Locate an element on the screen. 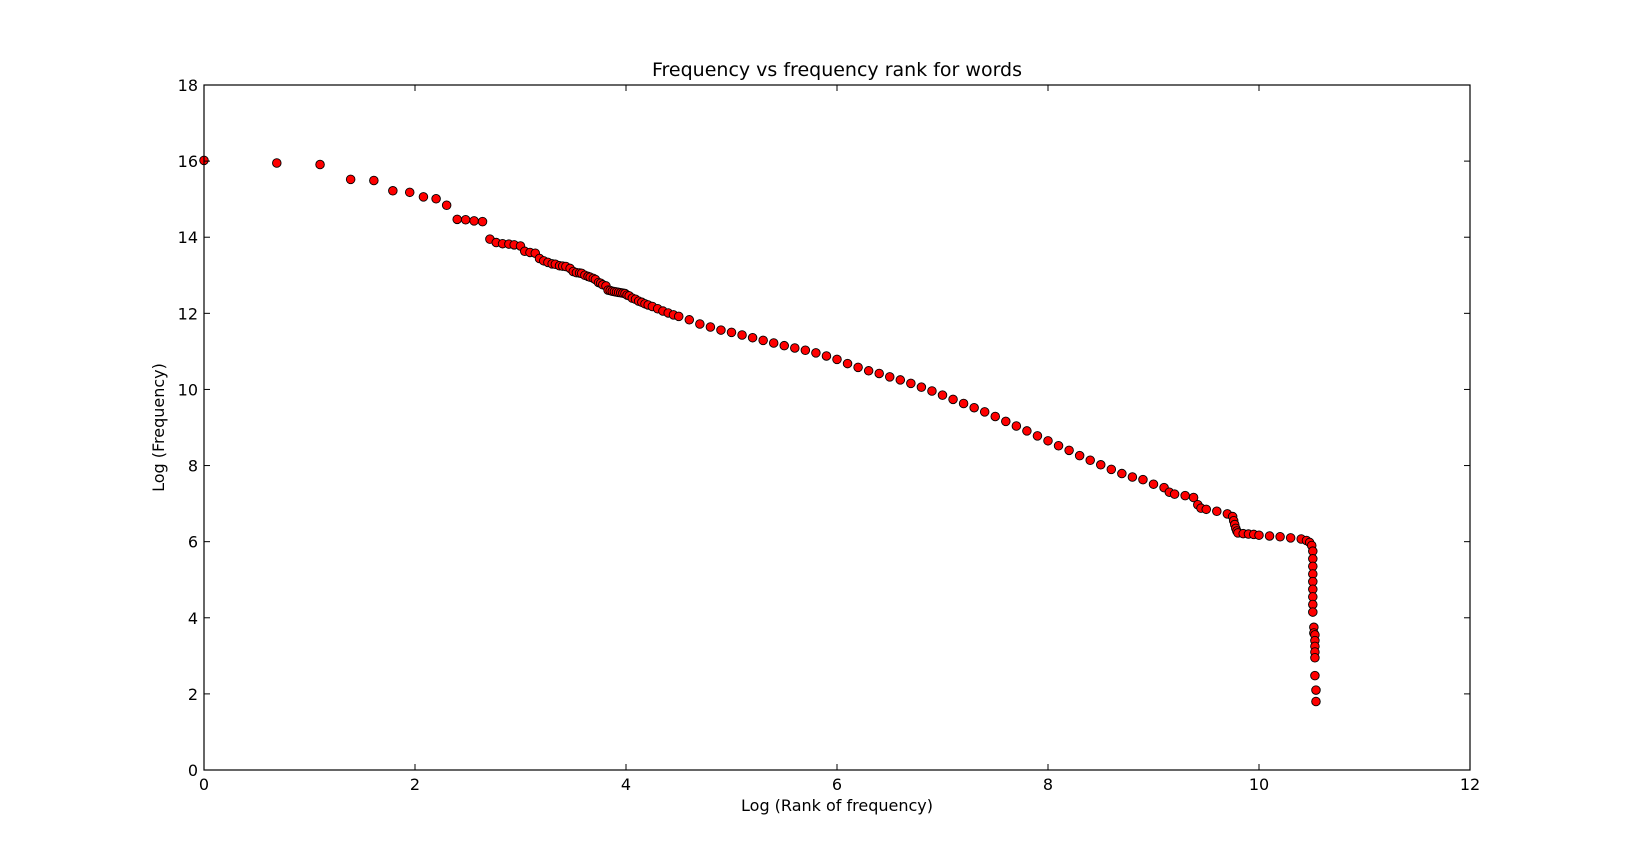  x-tick-label: 6 is located at coordinates (837, 784).